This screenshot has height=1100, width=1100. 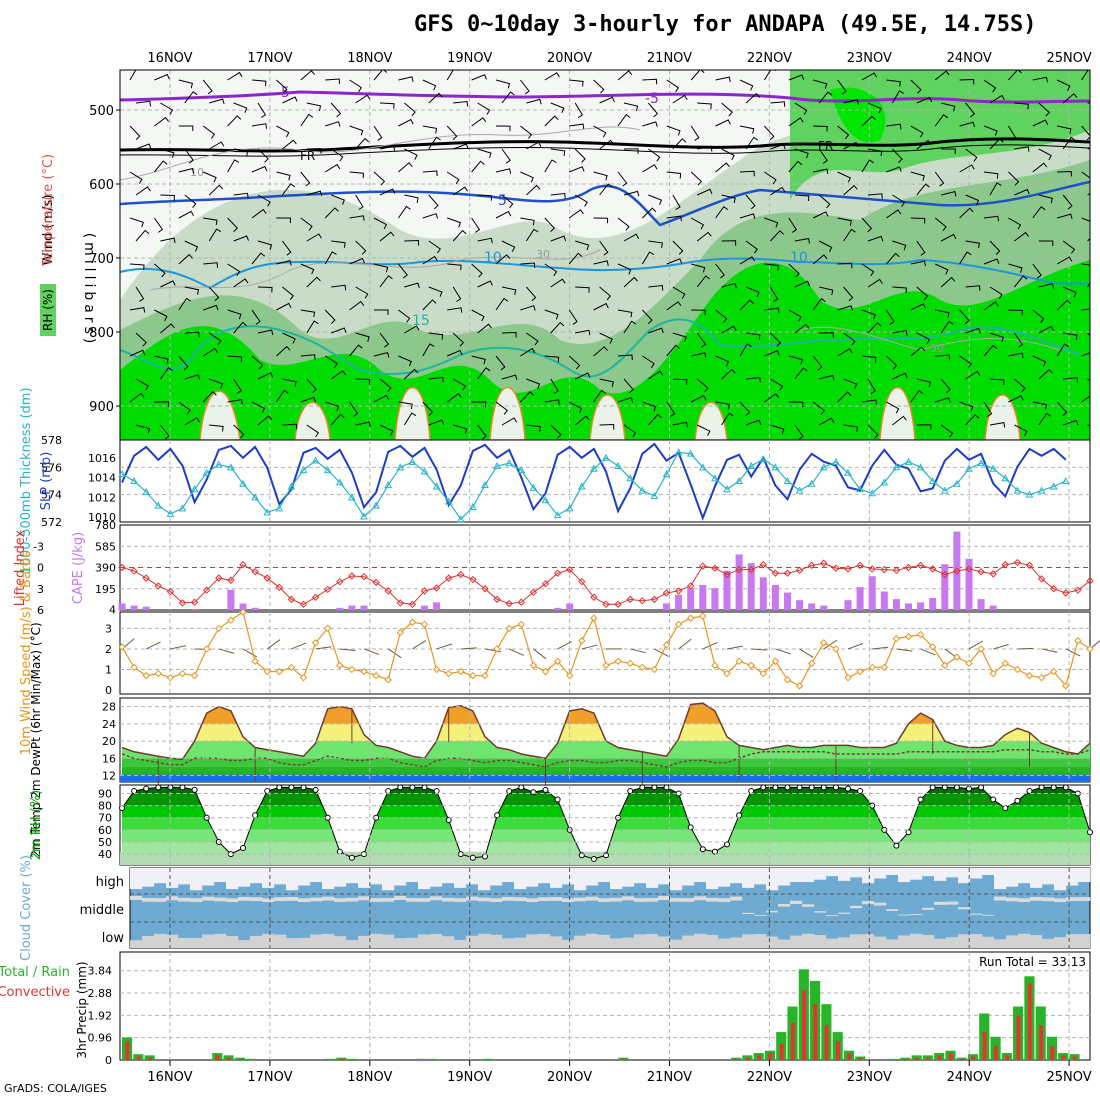 I want to click on top-date-label: 23NOV, so click(x=869, y=58).